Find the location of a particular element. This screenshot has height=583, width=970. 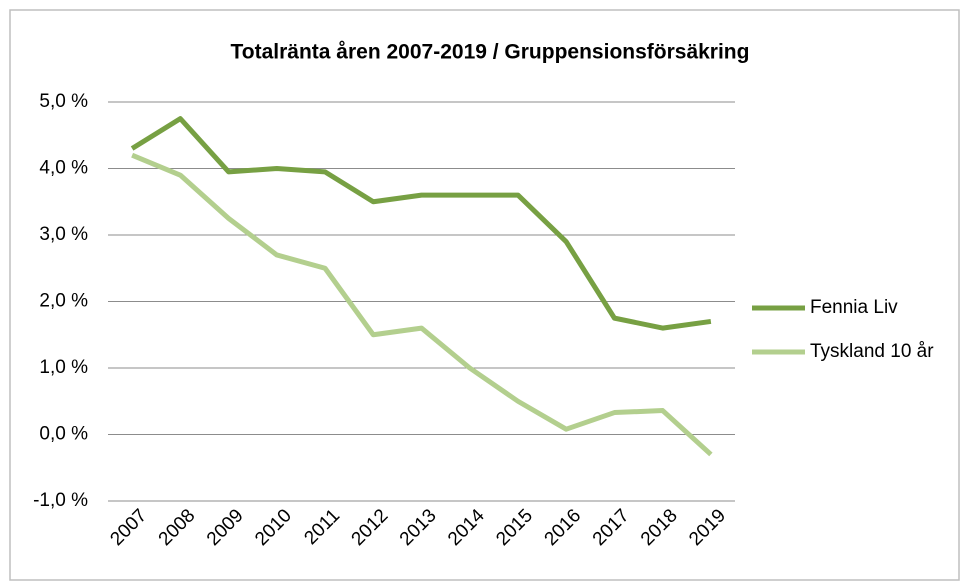

y-tick-label: -1,0 % is located at coordinates (60, 500).